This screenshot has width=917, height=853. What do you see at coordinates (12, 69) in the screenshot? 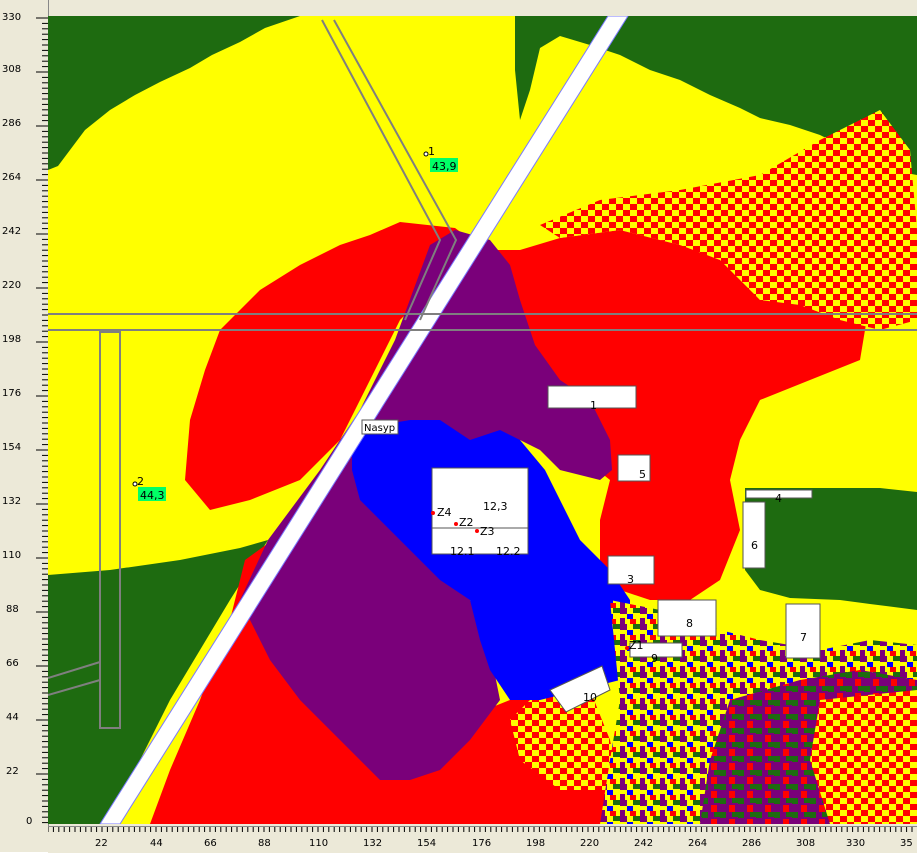
I see `y-tick-label: 308` at bounding box center [12, 69].